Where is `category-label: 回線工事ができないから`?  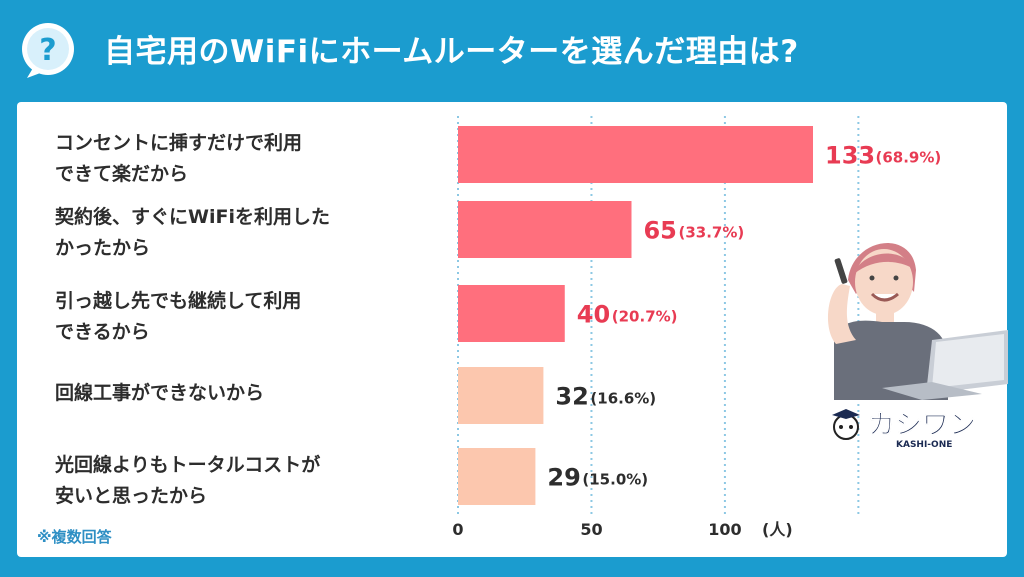
category-label: 回線工事ができないから is located at coordinates (160, 393).